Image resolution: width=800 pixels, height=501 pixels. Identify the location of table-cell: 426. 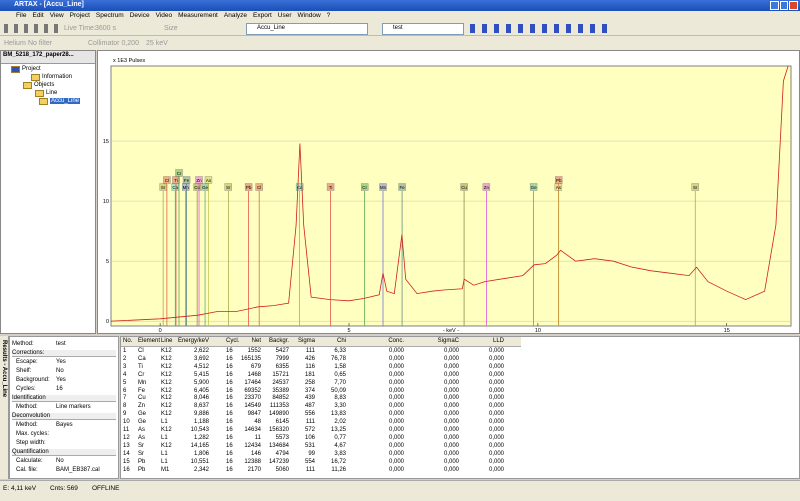
(309, 358).